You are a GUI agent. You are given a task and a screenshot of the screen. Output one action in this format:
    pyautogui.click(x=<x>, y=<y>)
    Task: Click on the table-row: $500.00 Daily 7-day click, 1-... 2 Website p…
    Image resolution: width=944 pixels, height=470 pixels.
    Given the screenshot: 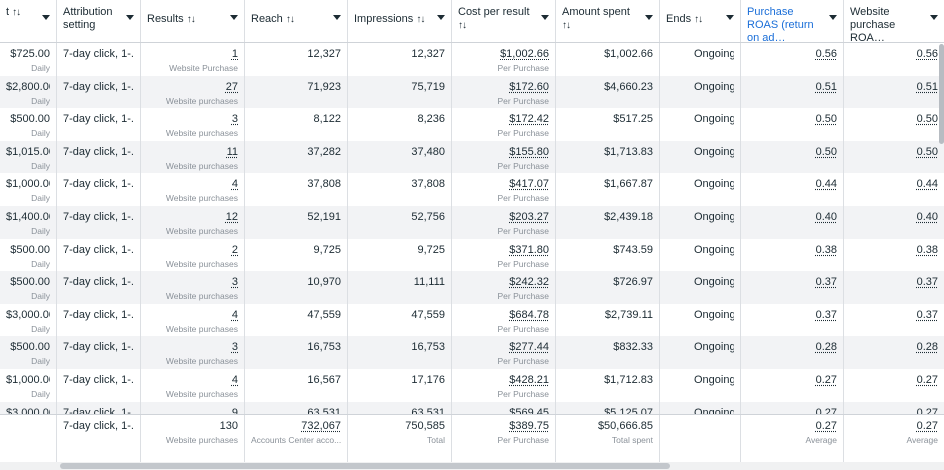 What is the action you would take?
    pyautogui.click(x=472, y=255)
    